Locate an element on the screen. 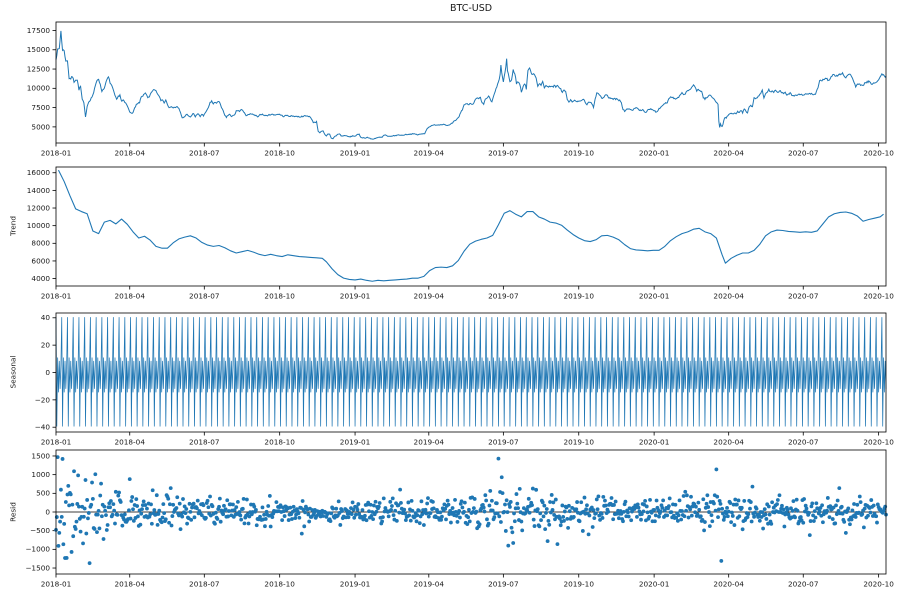  svg-text: −20 is located at coordinates (43, 399).